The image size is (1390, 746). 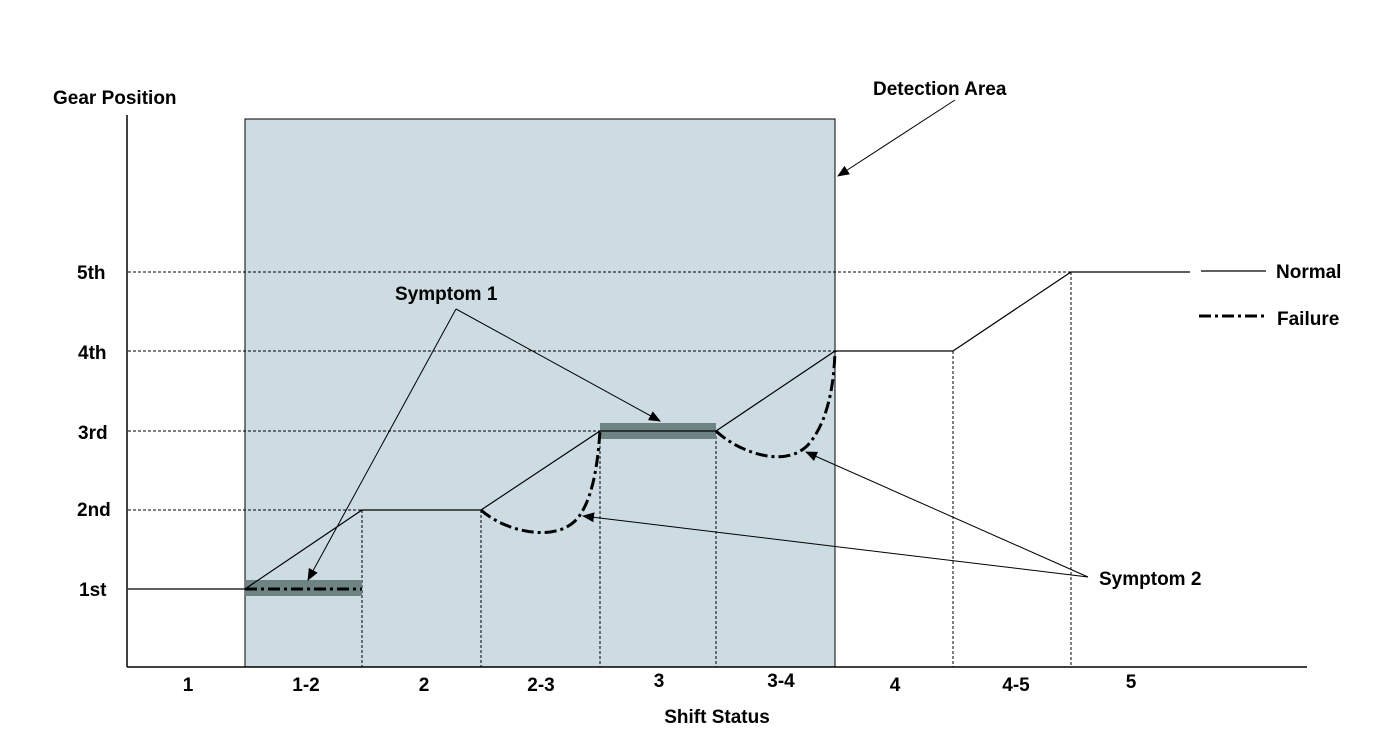 I want to click on legend-normal-label: Normal, so click(x=1308, y=272).